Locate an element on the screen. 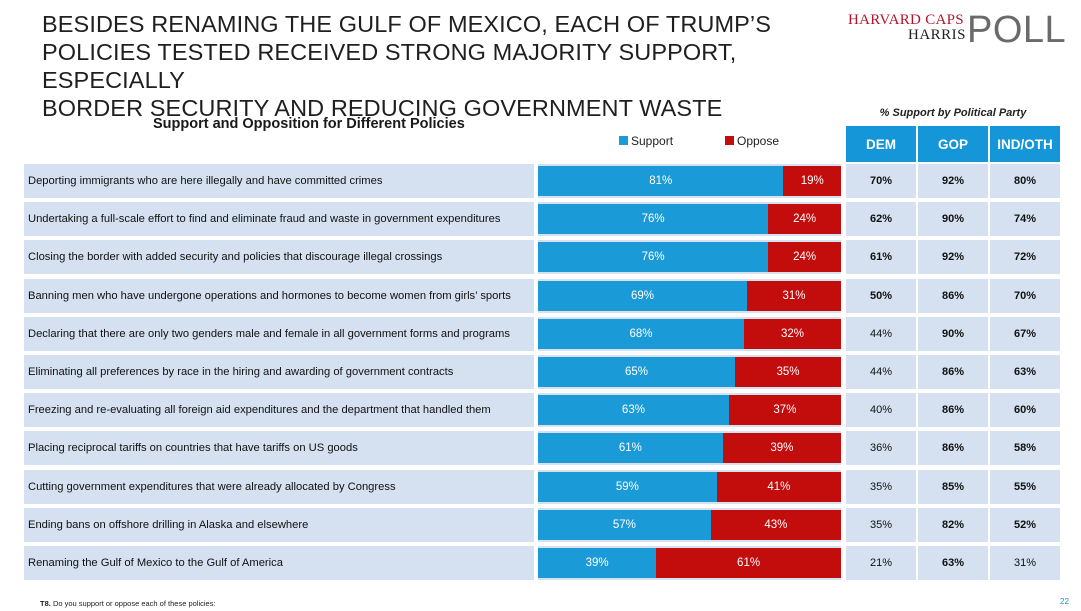 The width and height of the screenshot is (1081, 611). legend-swatch-oppose is located at coordinates (729, 140).